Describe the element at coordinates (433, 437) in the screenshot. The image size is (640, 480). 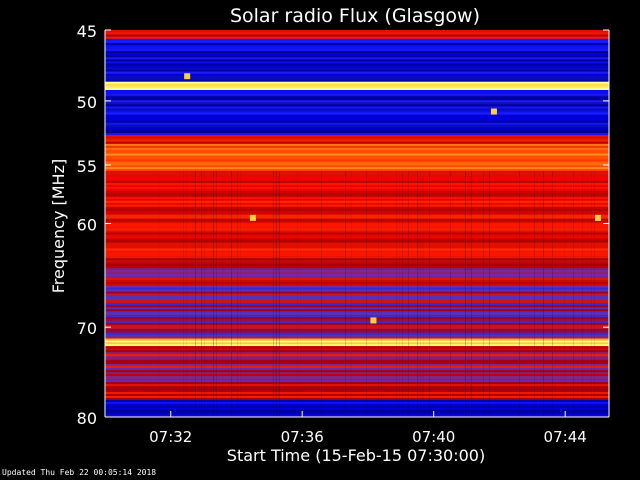
I see `x-tick-label: 07:40` at that location.